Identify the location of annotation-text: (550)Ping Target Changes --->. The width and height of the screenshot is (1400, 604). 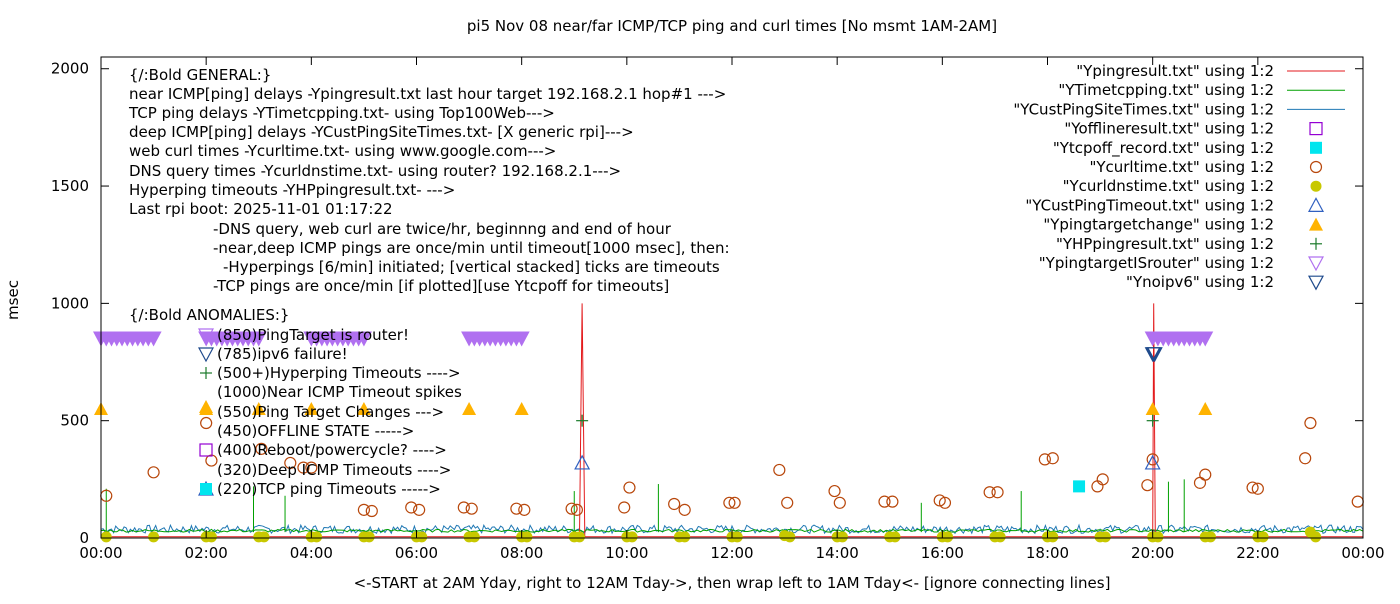
(330, 412).